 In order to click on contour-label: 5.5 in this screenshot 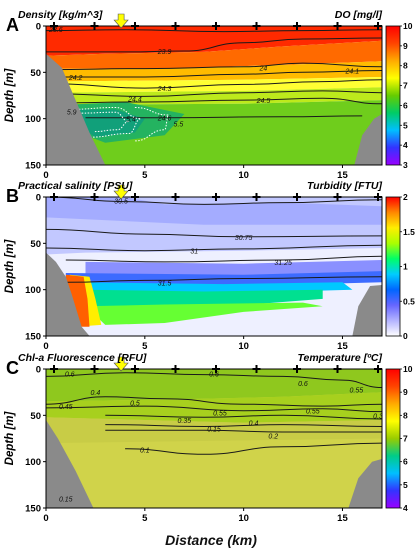, I will do `click(179, 124)`.